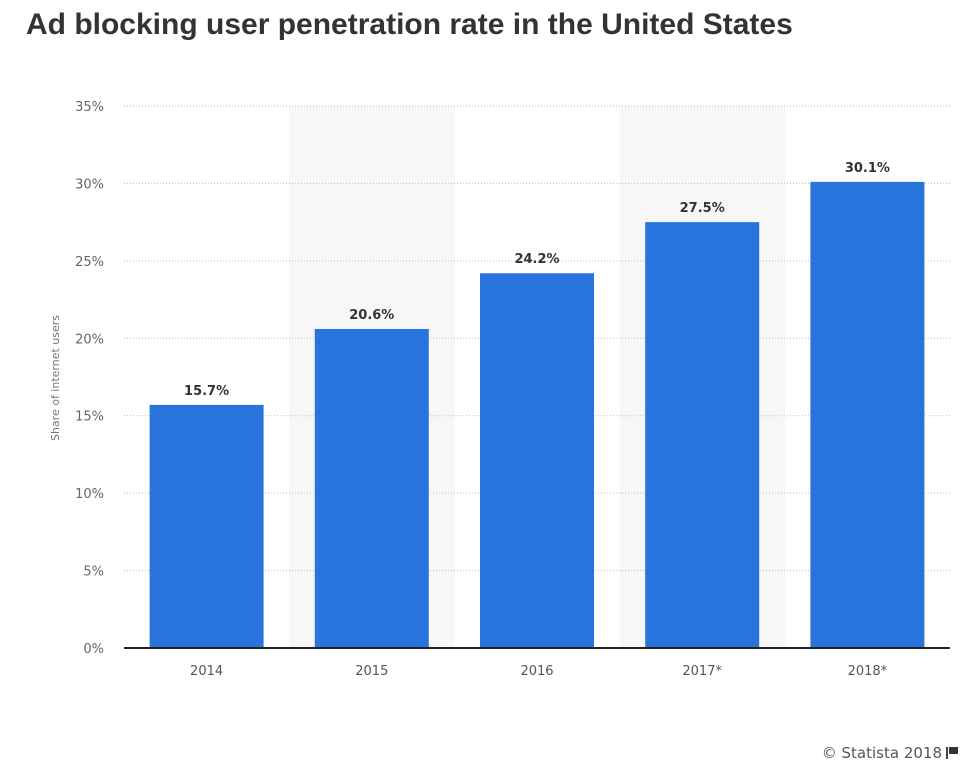 This screenshot has height=768, width=974. I want to click on bar-2017, so click(702, 435).